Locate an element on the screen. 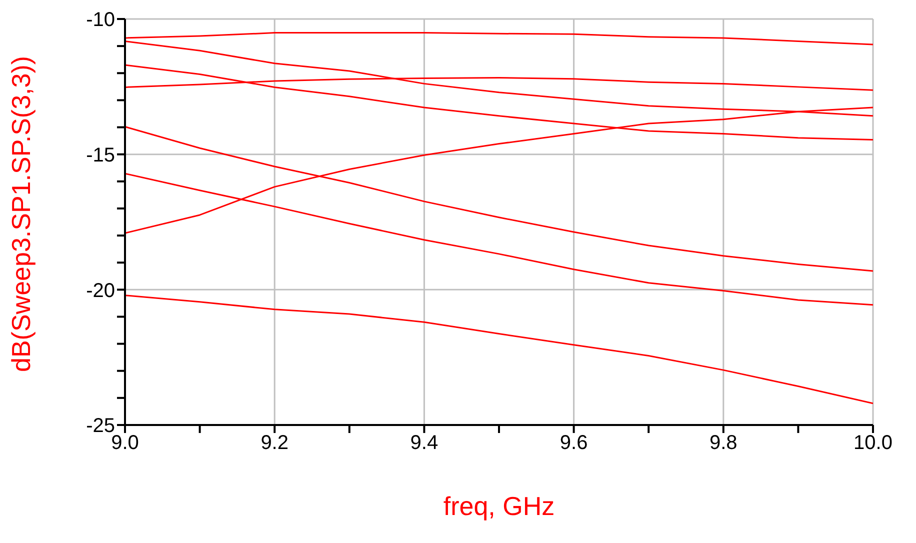 The image size is (916, 543). x-tick-label: 9.0 is located at coordinates (125, 443).